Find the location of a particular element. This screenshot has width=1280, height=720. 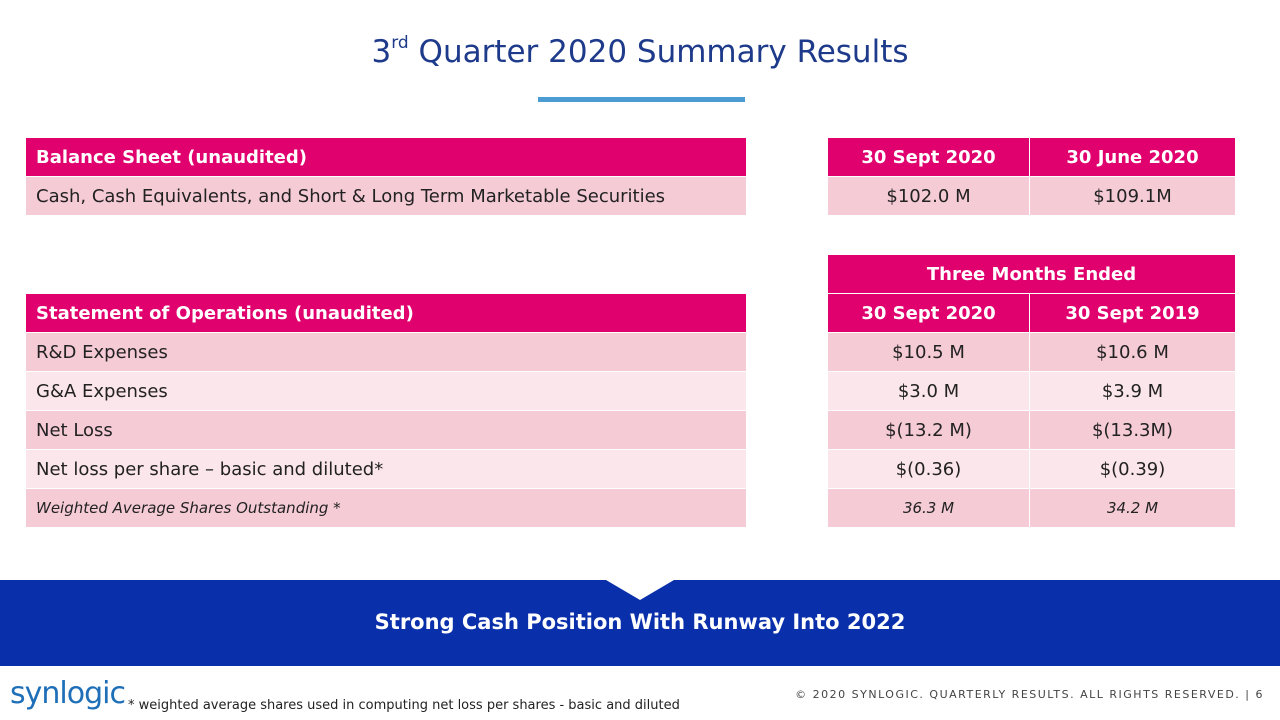

balance-sheet-header: Balance Sheet (unaudited) is located at coordinates (386, 157).